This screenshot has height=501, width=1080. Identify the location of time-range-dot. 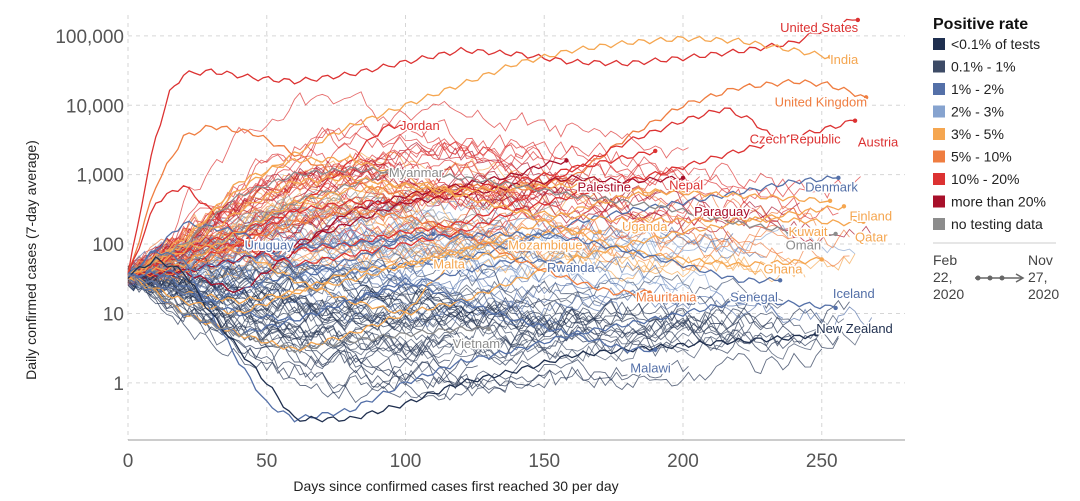
(1002, 278).